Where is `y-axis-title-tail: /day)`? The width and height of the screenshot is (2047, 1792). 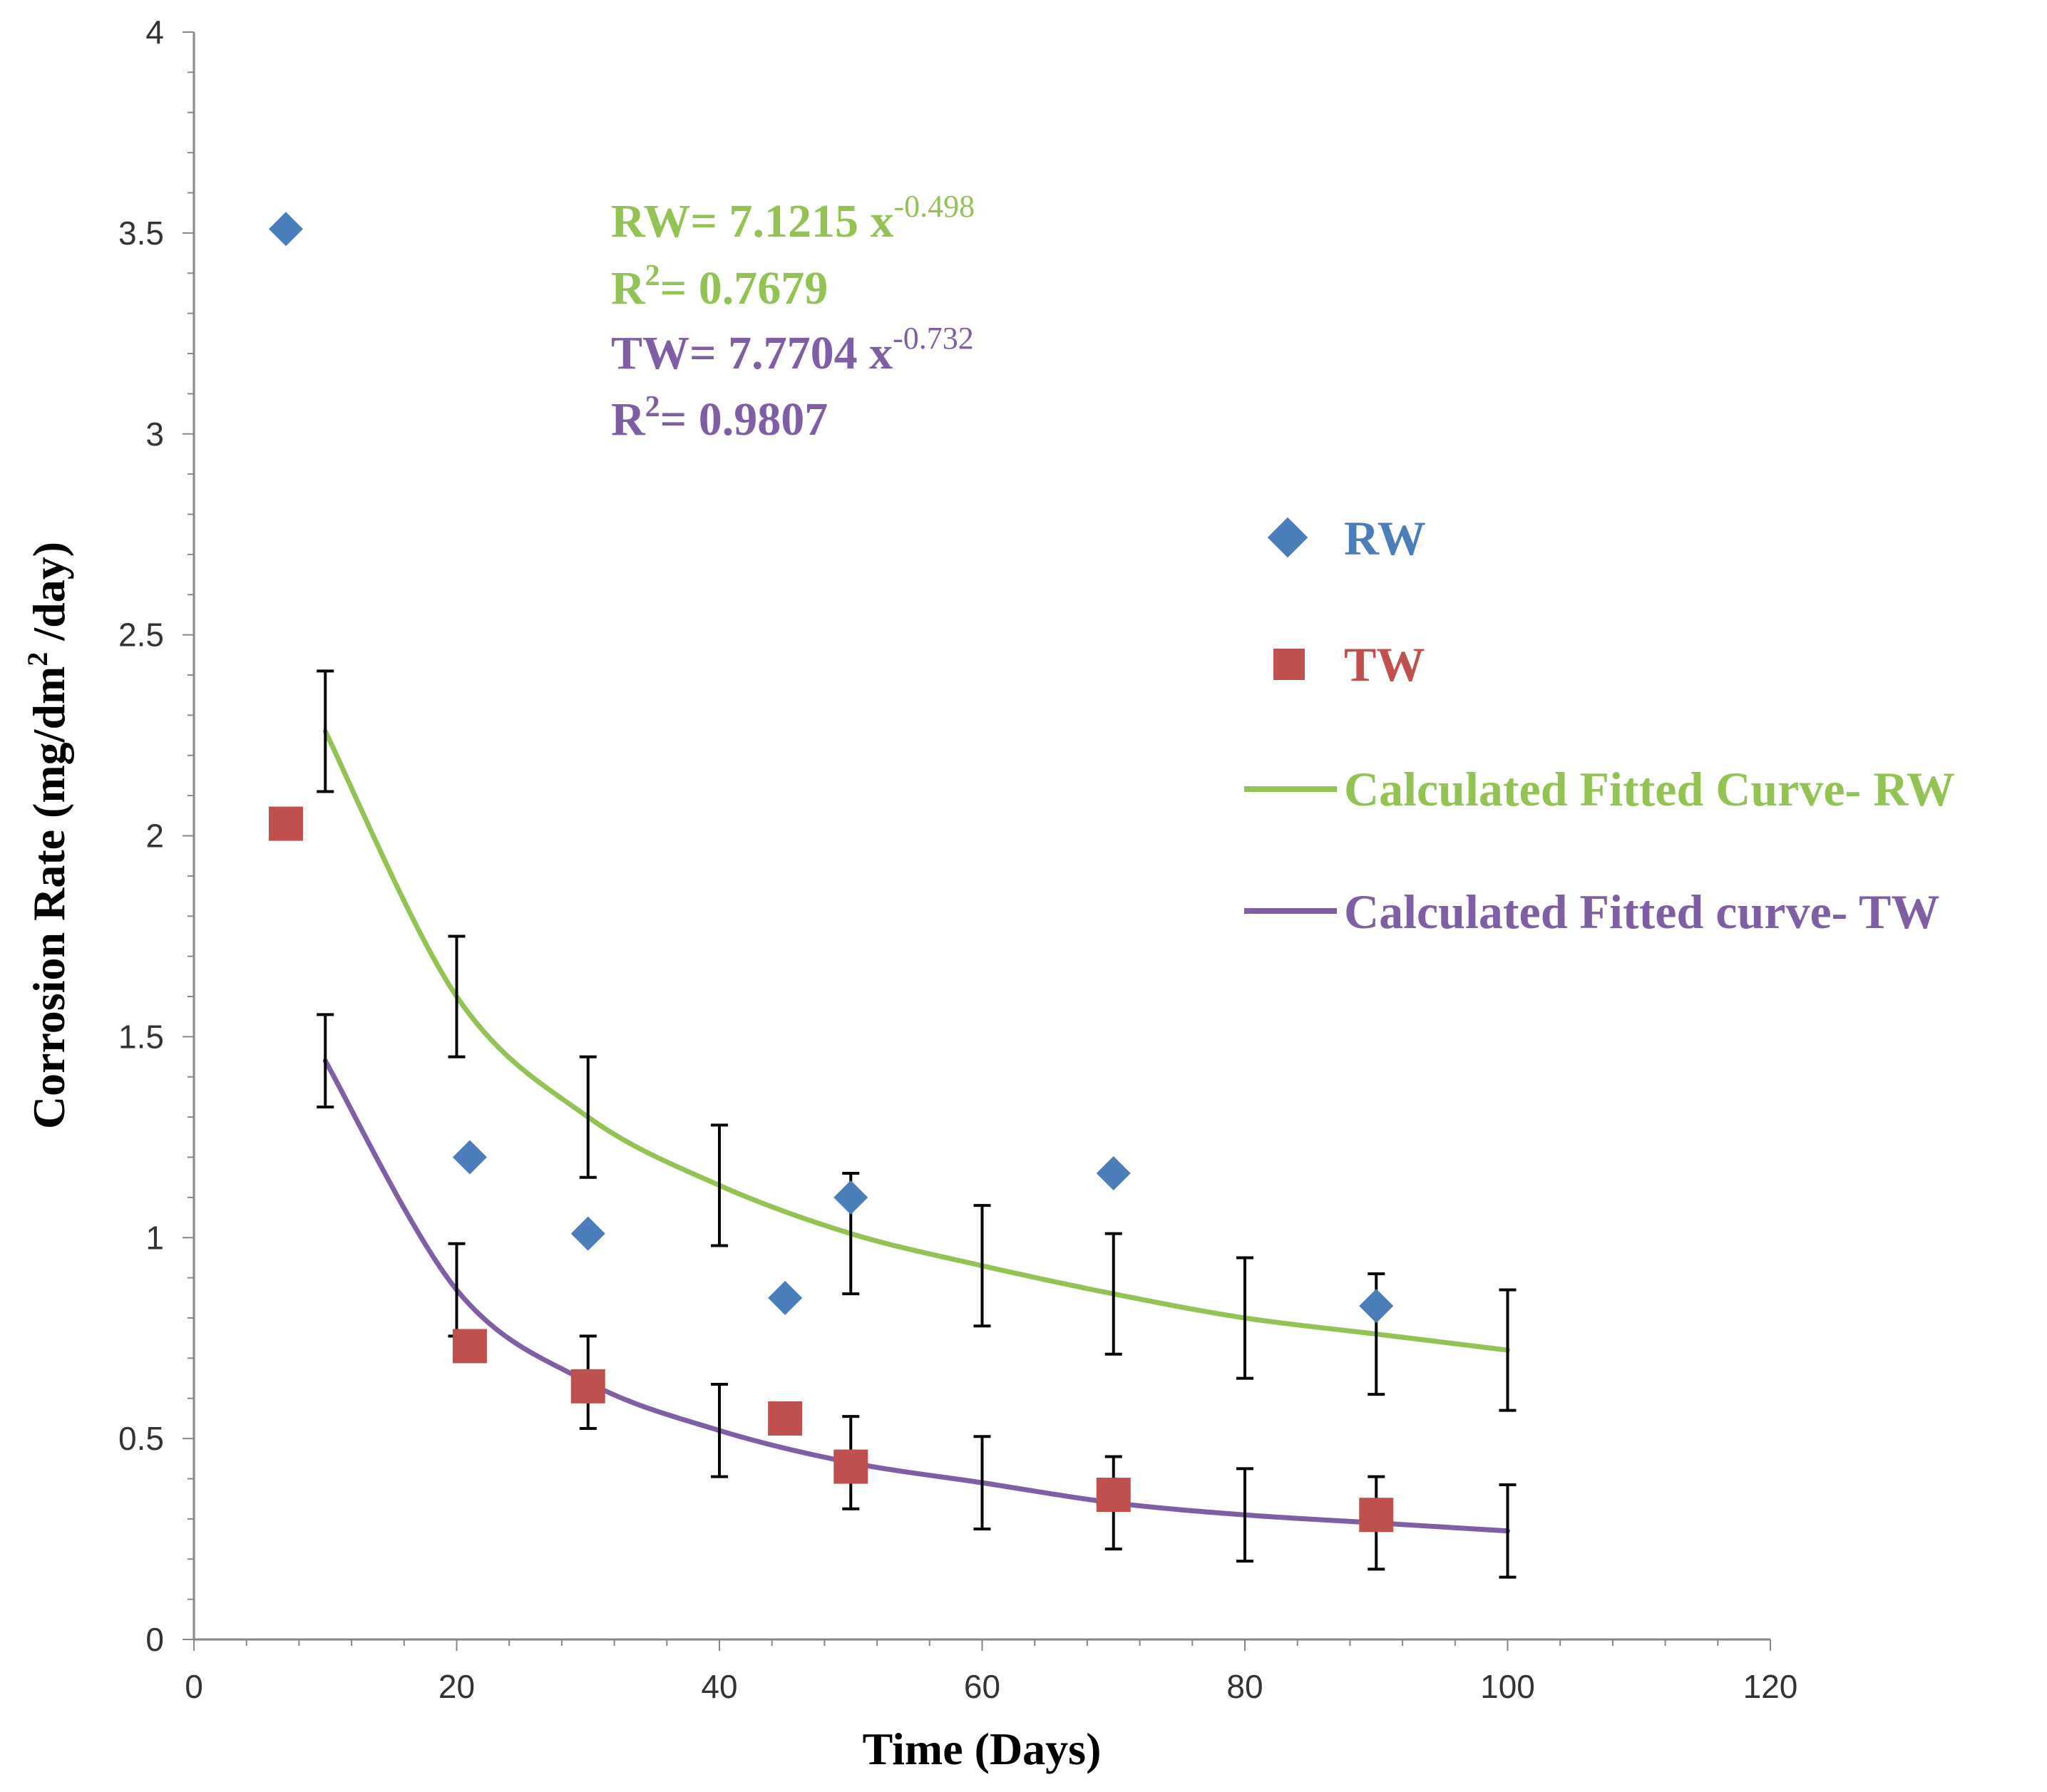 y-axis-title-tail: /day) is located at coordinates (49, 597).